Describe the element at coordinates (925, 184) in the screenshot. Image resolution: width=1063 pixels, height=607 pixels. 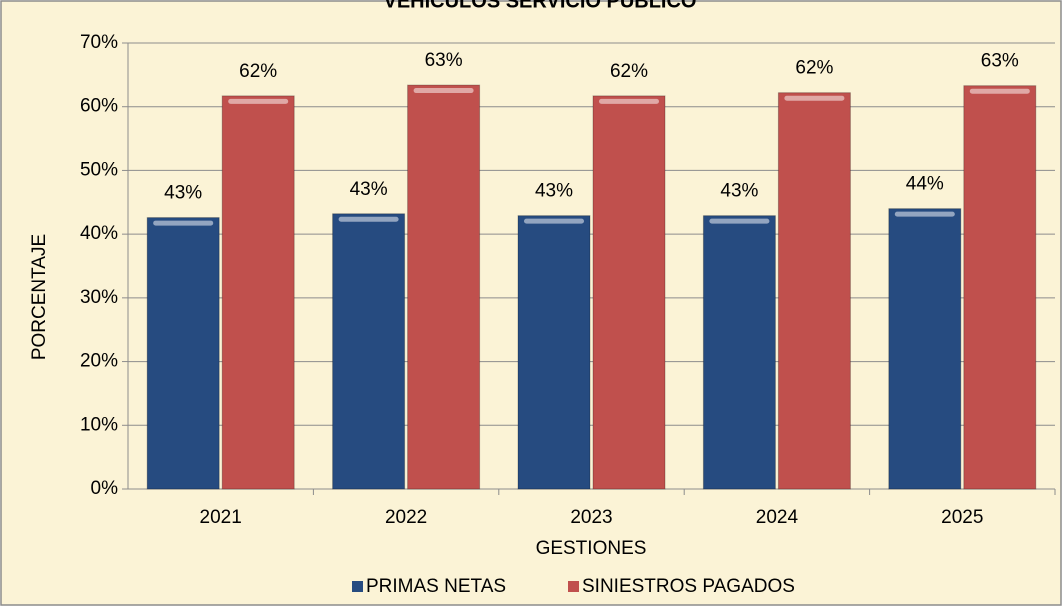
I see `value-label: 44%` at that location.